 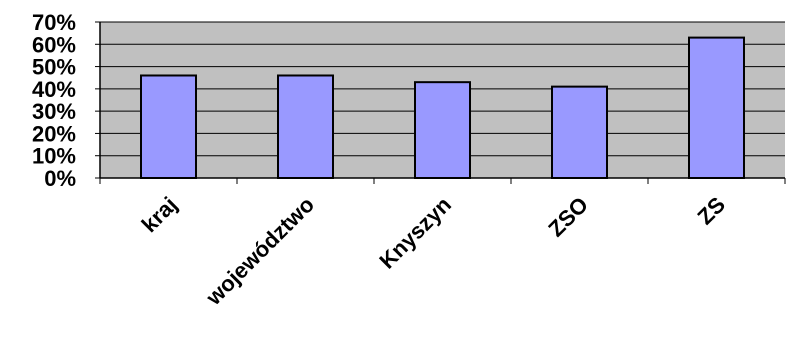 What do you see at coordinates (442, 130) in the screenshot?
I see `bar-knyszyn` at bounding box center [442, 130].